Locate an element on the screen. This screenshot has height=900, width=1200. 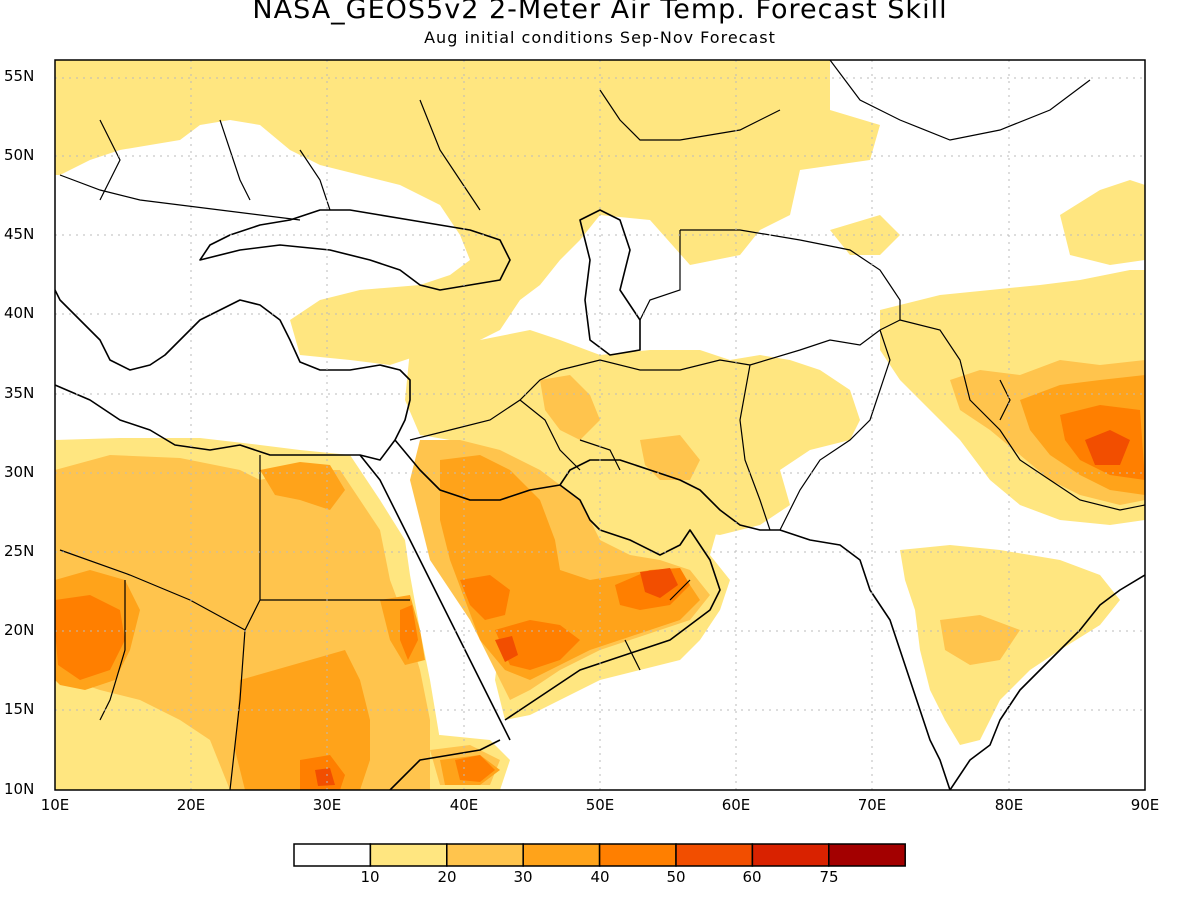
lat-label-20n: 20N is located at coordinates (19, 630).